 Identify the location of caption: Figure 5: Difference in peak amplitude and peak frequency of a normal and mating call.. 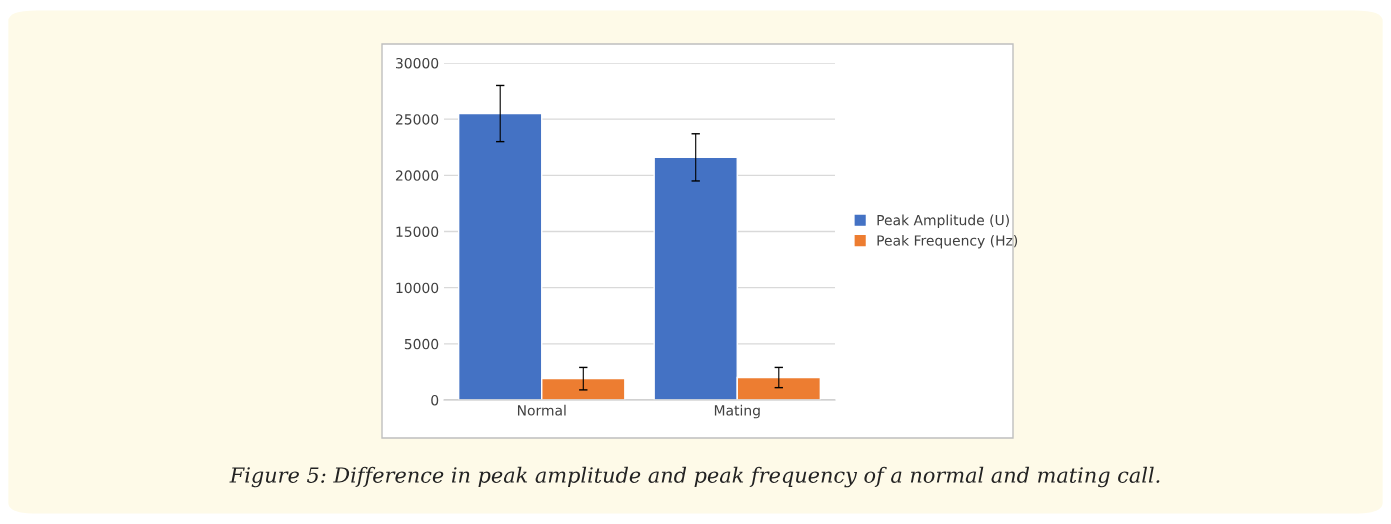
(694, 477).